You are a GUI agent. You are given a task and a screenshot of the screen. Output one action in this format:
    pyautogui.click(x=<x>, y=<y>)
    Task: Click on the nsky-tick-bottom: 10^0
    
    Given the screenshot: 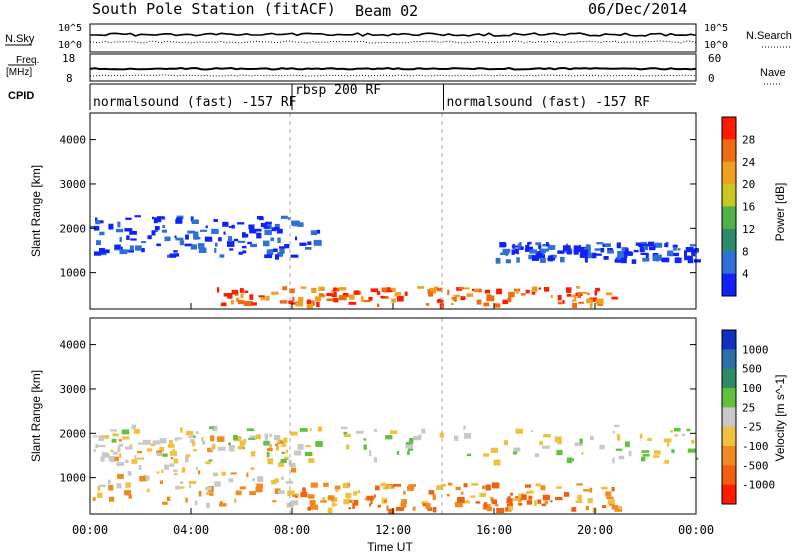 What is the action you would take?
    pyautogui.click(x=70, y=45)
    